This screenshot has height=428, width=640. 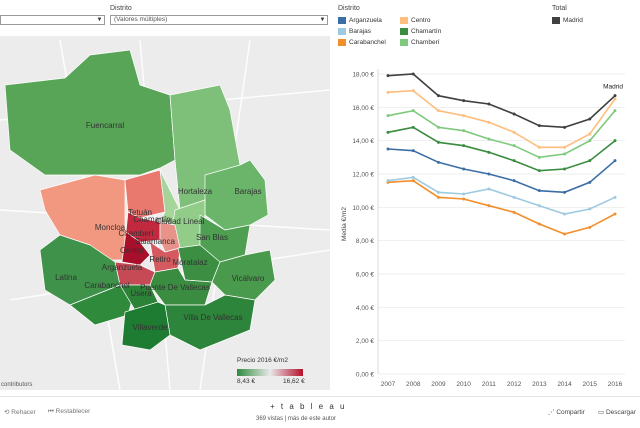 What do you see at coordinates (247, 191) in the screenshot?
I see `label-barajas: Barajas` at bounding box center [247, 191].